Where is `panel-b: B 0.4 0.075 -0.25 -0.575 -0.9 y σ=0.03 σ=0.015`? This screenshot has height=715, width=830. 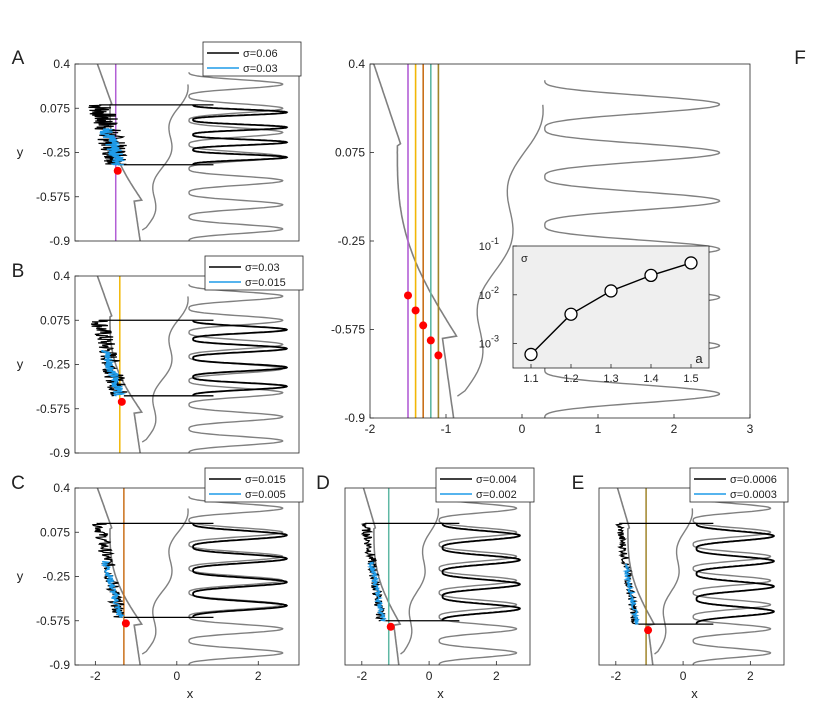 panel-b: B 0.4 0.075 -0.25 -0.575 -0.9 y σ=0.03 σ=0.015 is located at coordinates (158, 357).